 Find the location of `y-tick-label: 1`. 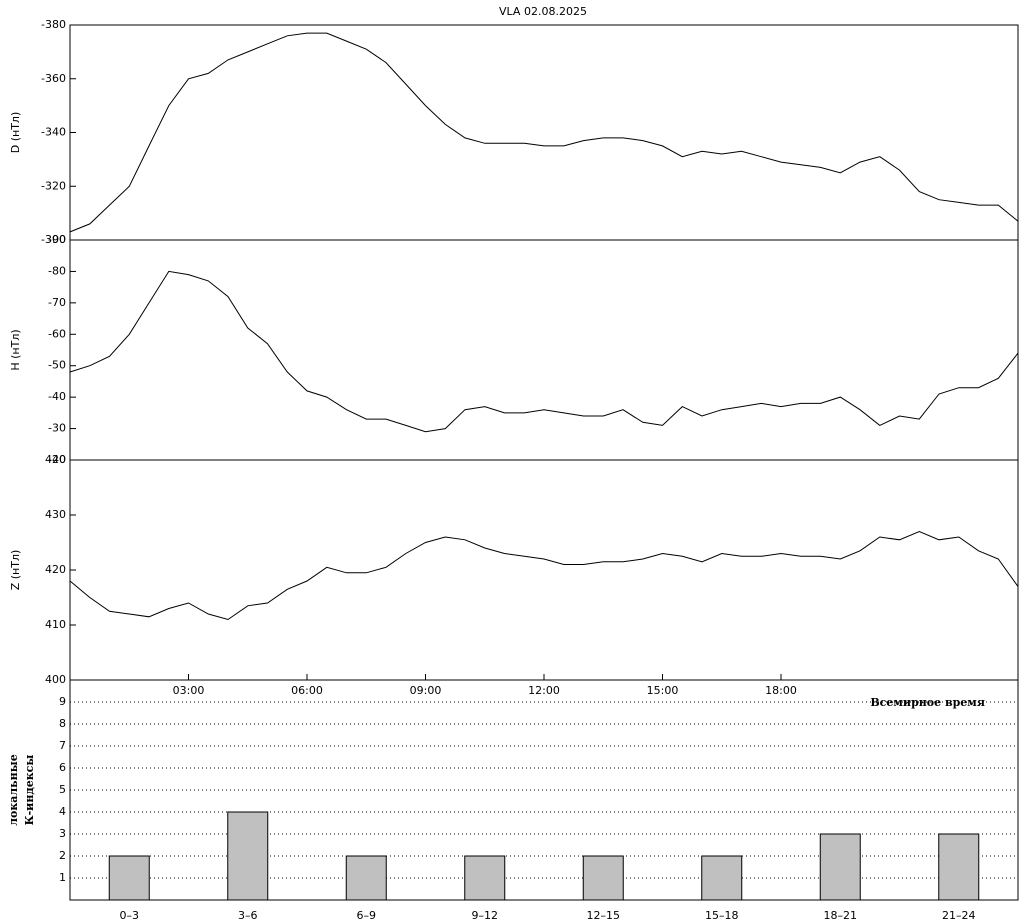

y-tick-label: 1 is located at coordinates (62, 877).